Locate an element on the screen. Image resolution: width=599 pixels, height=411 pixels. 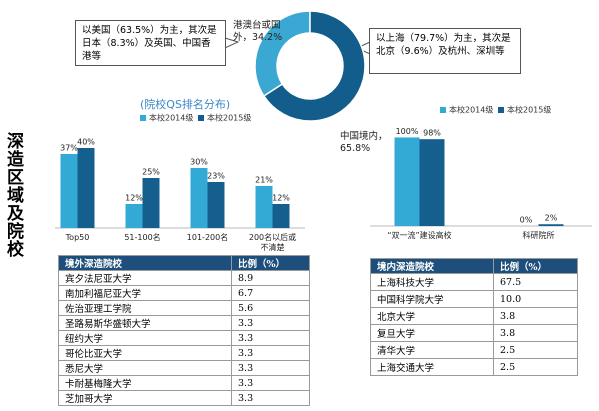
table-row: 上海科技大学 67.5 is located at coordinates (474, 282).